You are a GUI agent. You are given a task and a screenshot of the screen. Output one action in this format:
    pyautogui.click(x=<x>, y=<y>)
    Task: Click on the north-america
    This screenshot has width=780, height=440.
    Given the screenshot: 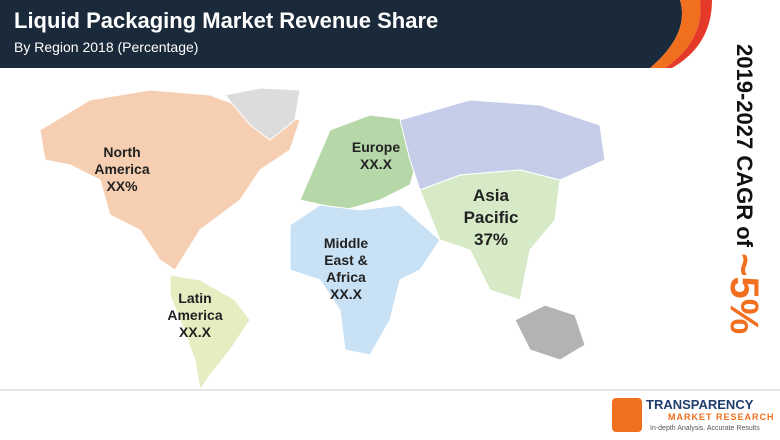 What is the action you would take?
    pyautogui.click(x=170, y=180)
    